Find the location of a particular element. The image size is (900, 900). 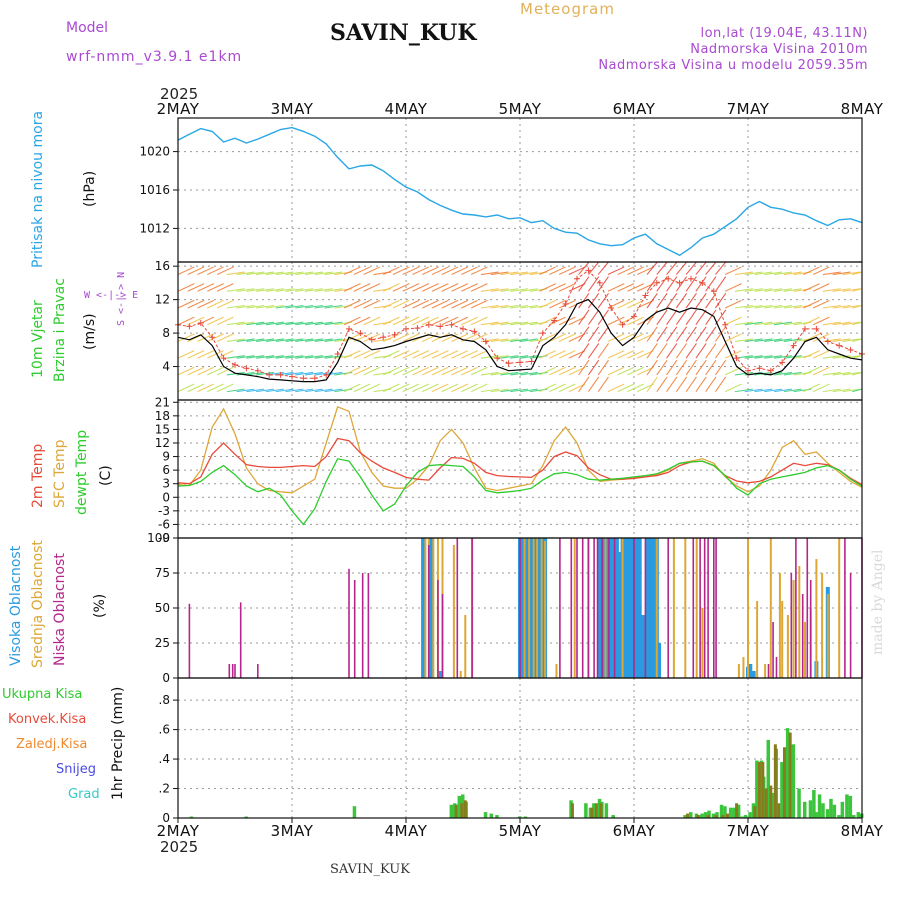

wind-speed-line is located at coordinates (520, 340).